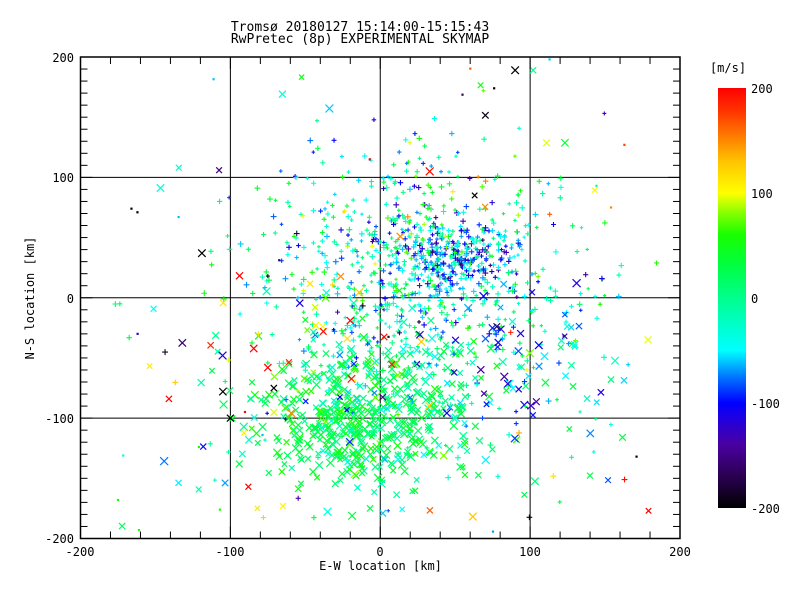 This screenshot has height=600, width=800. What do you see at coordinates (70, 299) in the screenshot?
I see `y-tick-label: 0` at bounding box center [70, 299].